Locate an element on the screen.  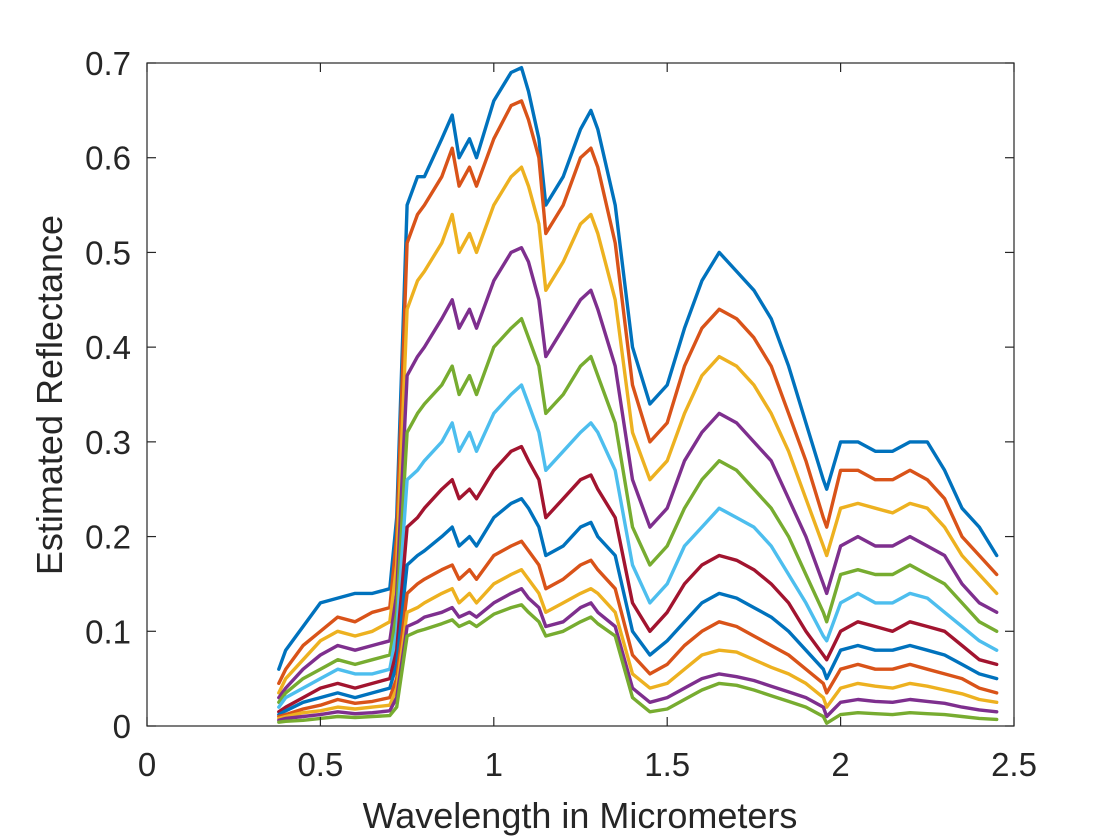
x-tick-label: 2.5 is located at coordinates (1014, 764).